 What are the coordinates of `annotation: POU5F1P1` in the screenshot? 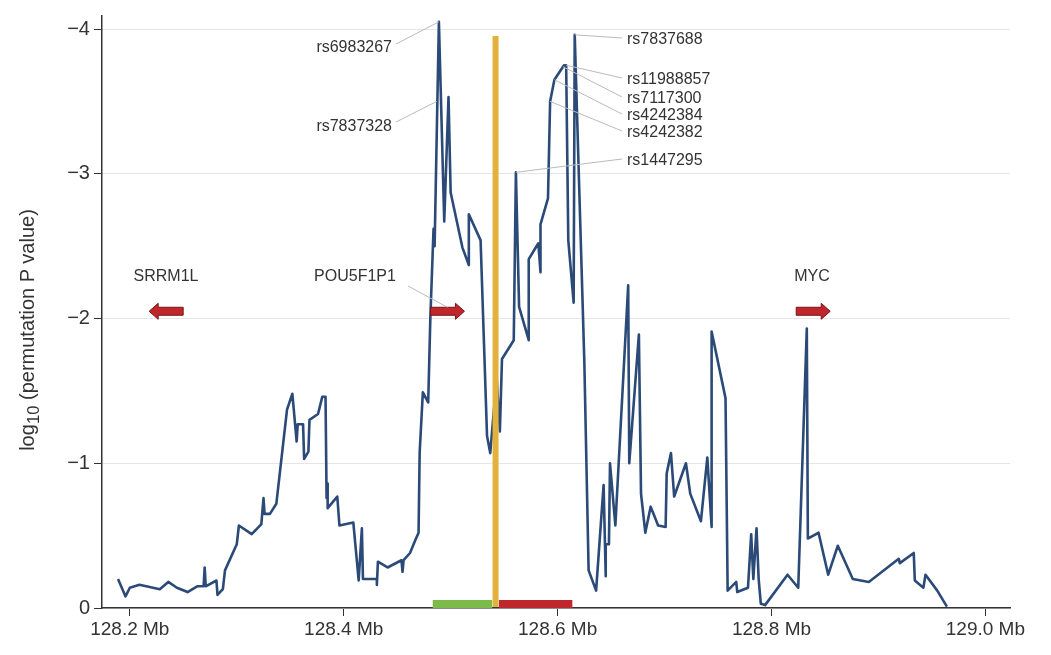 It's located at (355, 276).